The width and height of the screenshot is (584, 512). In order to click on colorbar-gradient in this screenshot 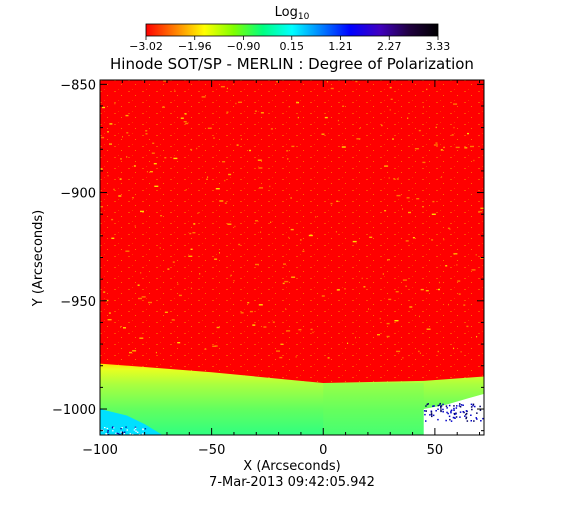, I will do `click(292, 30)`.